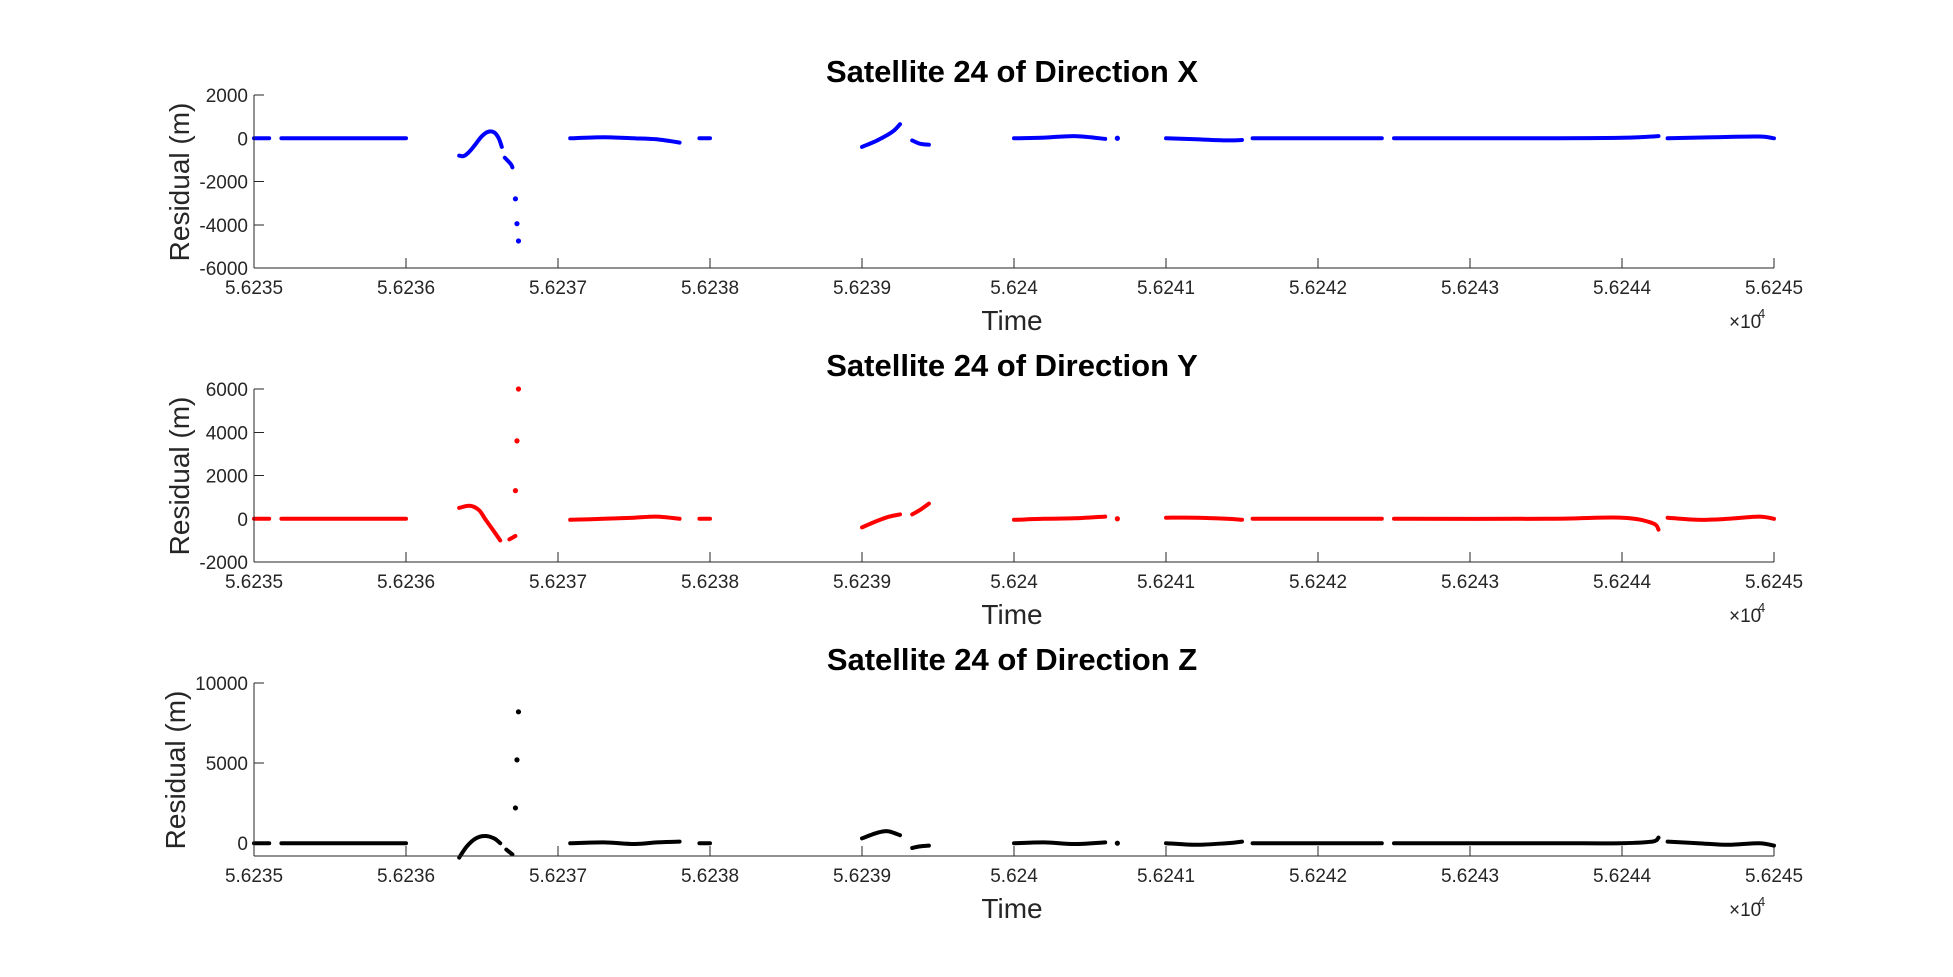  What do you see at coordinates (1012, 365) in the screenshot?
I see `subplot-title: Satellite 24 of Direction Y` at bounding box center [1012, 365].